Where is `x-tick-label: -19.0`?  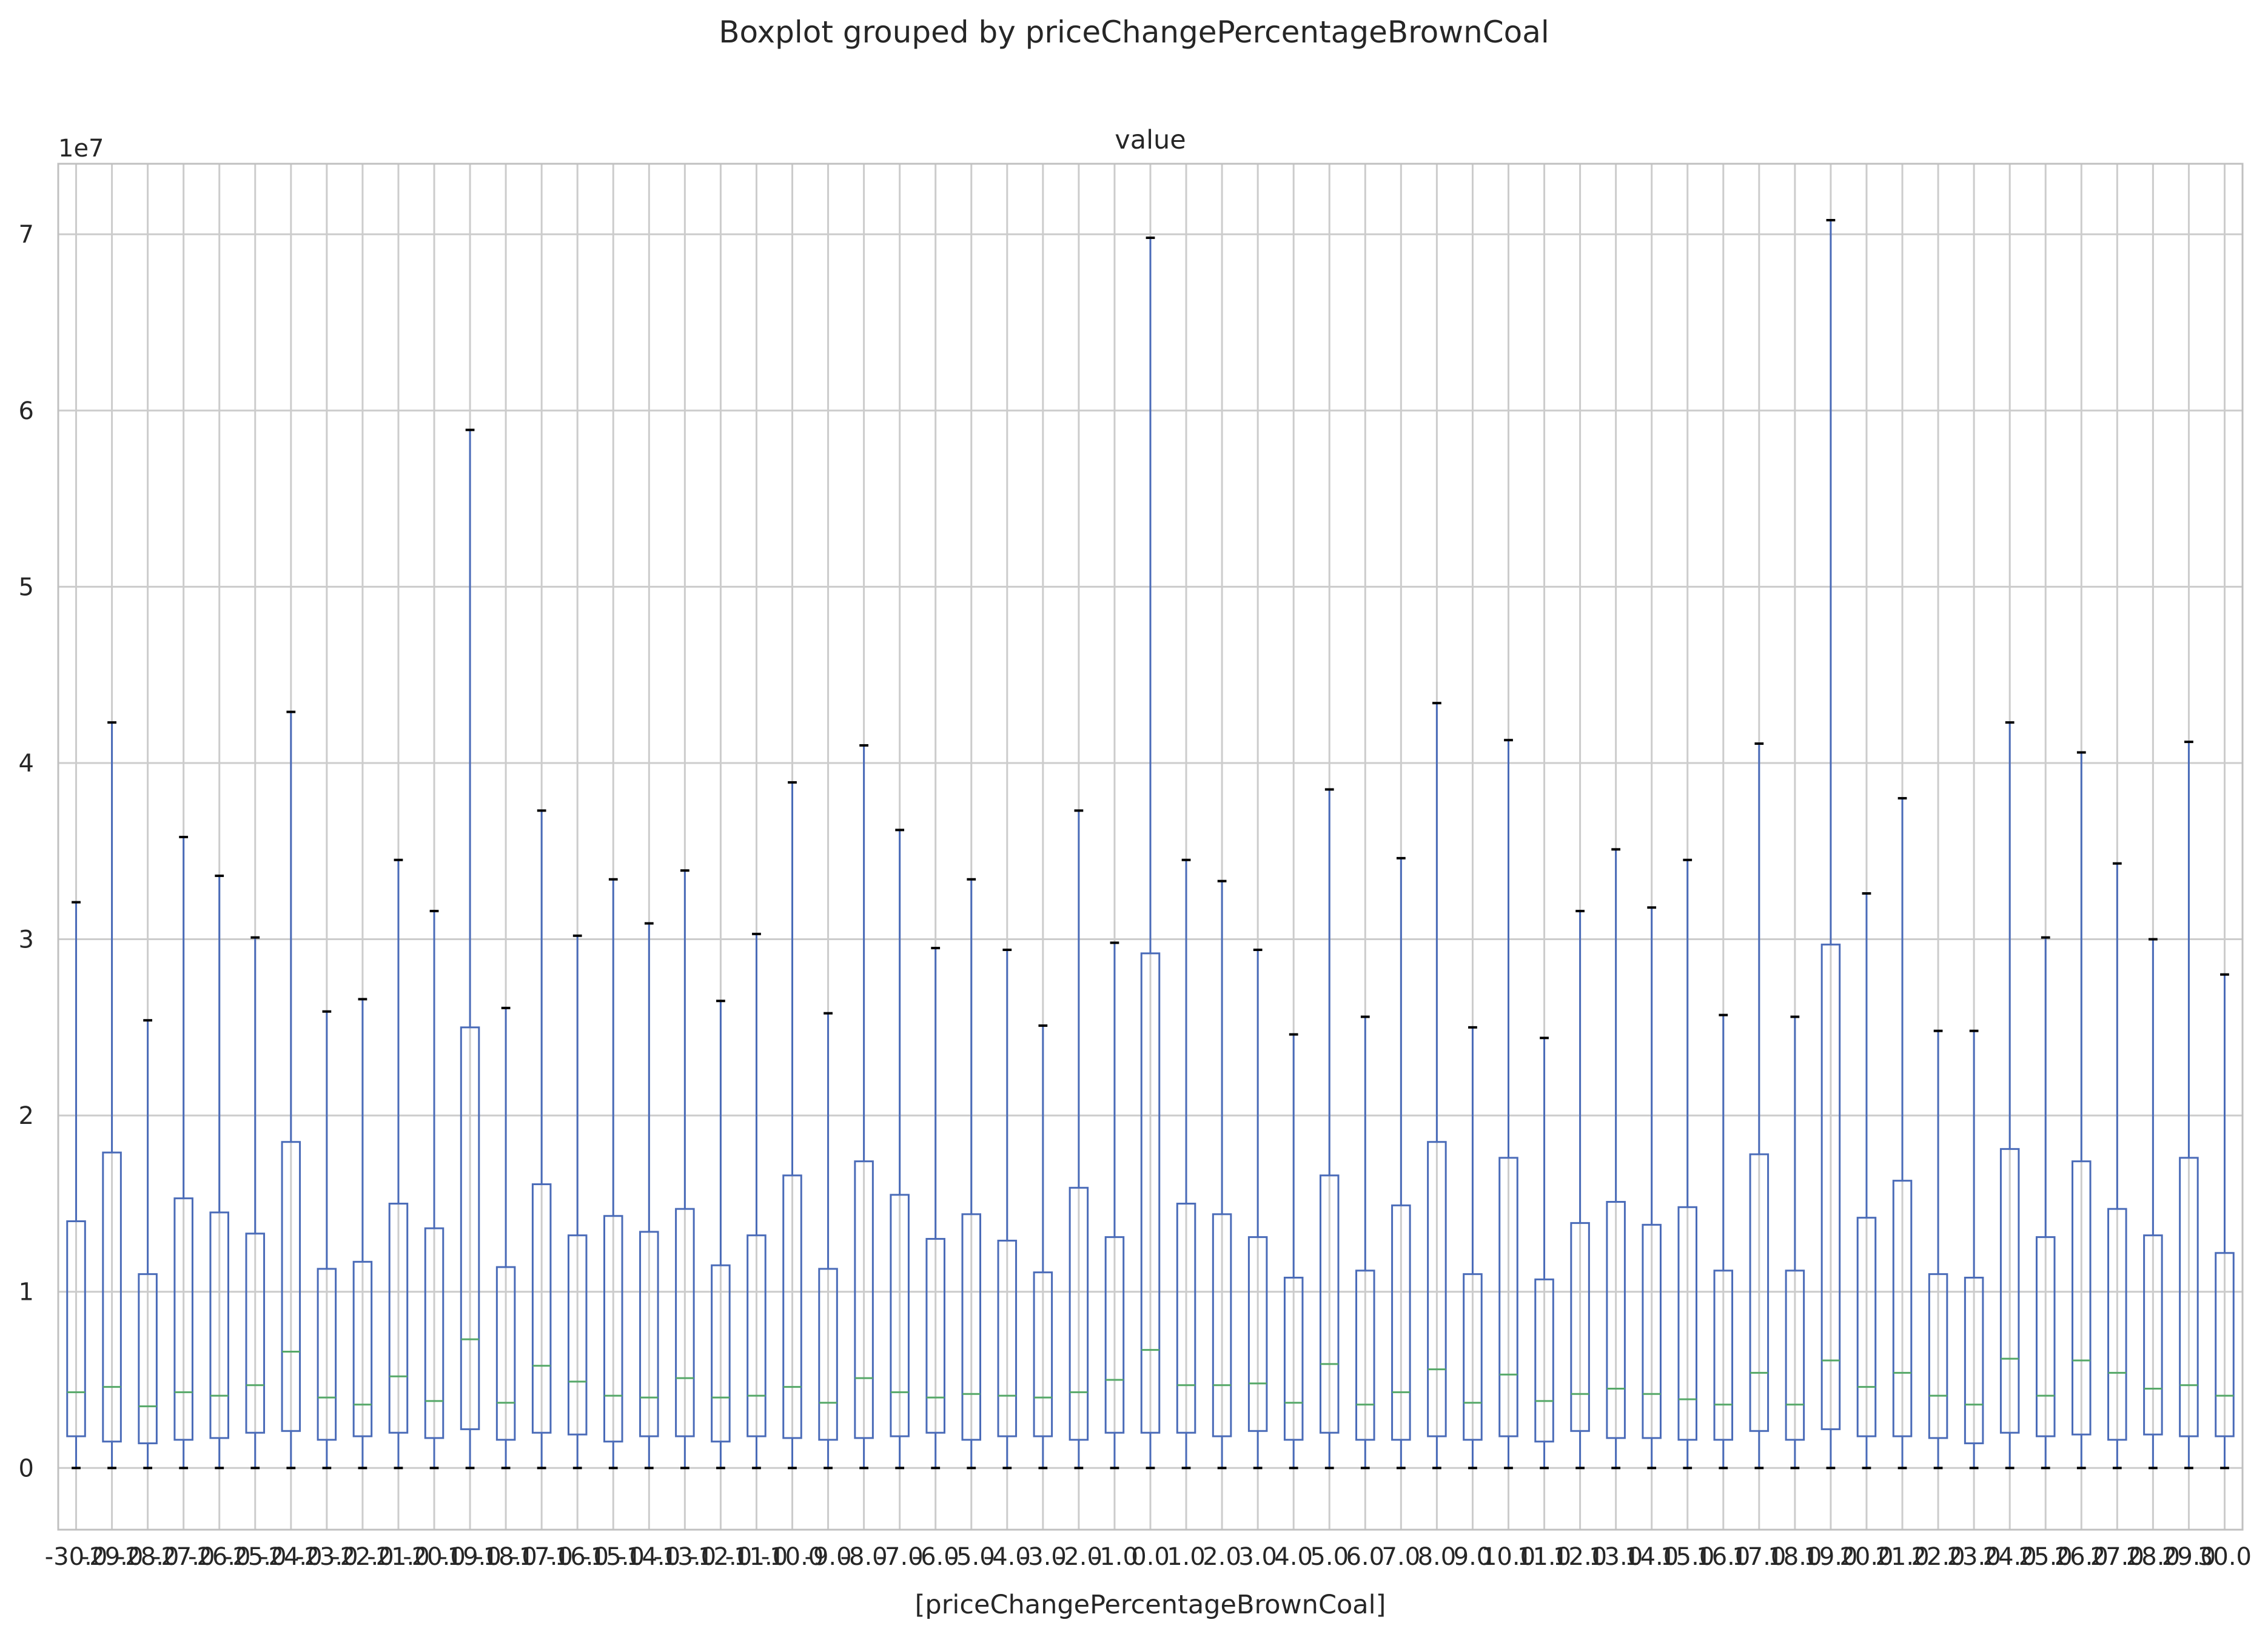
x-tick-label: -19.0 is located at coordinates (470, 1557).